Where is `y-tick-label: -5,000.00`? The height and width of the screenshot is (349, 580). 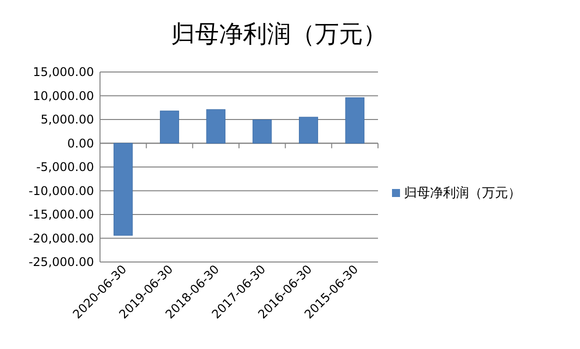 y-tick-label: -5,000.00 is located at coordinates (65, 167).